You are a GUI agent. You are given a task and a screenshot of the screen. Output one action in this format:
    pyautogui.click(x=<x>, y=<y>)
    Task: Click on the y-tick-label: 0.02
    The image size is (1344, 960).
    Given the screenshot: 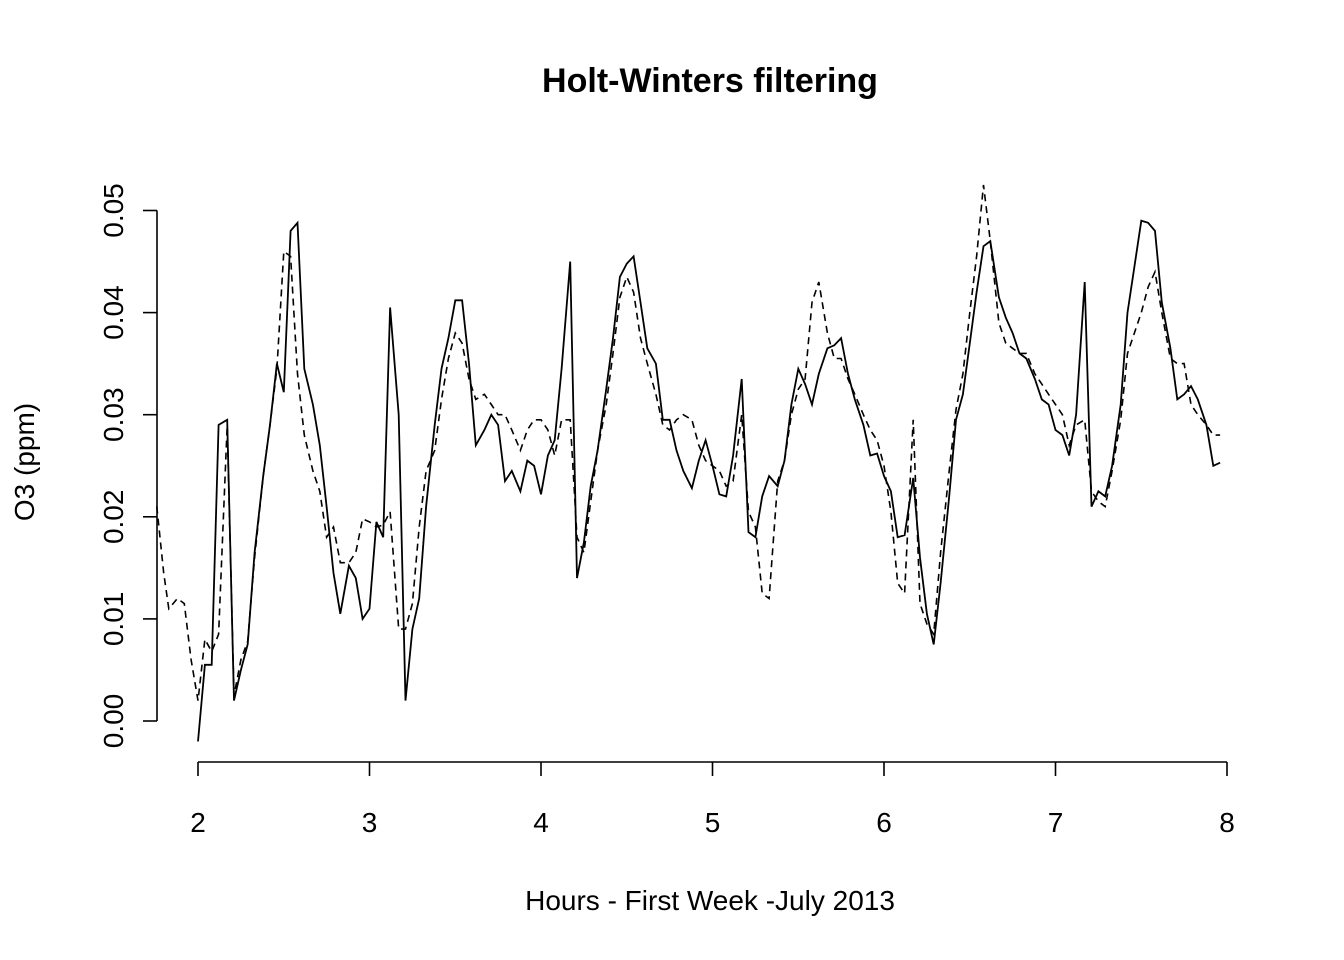 What is the action you would take?
    pyautogui.click(x=113, y=517)
    